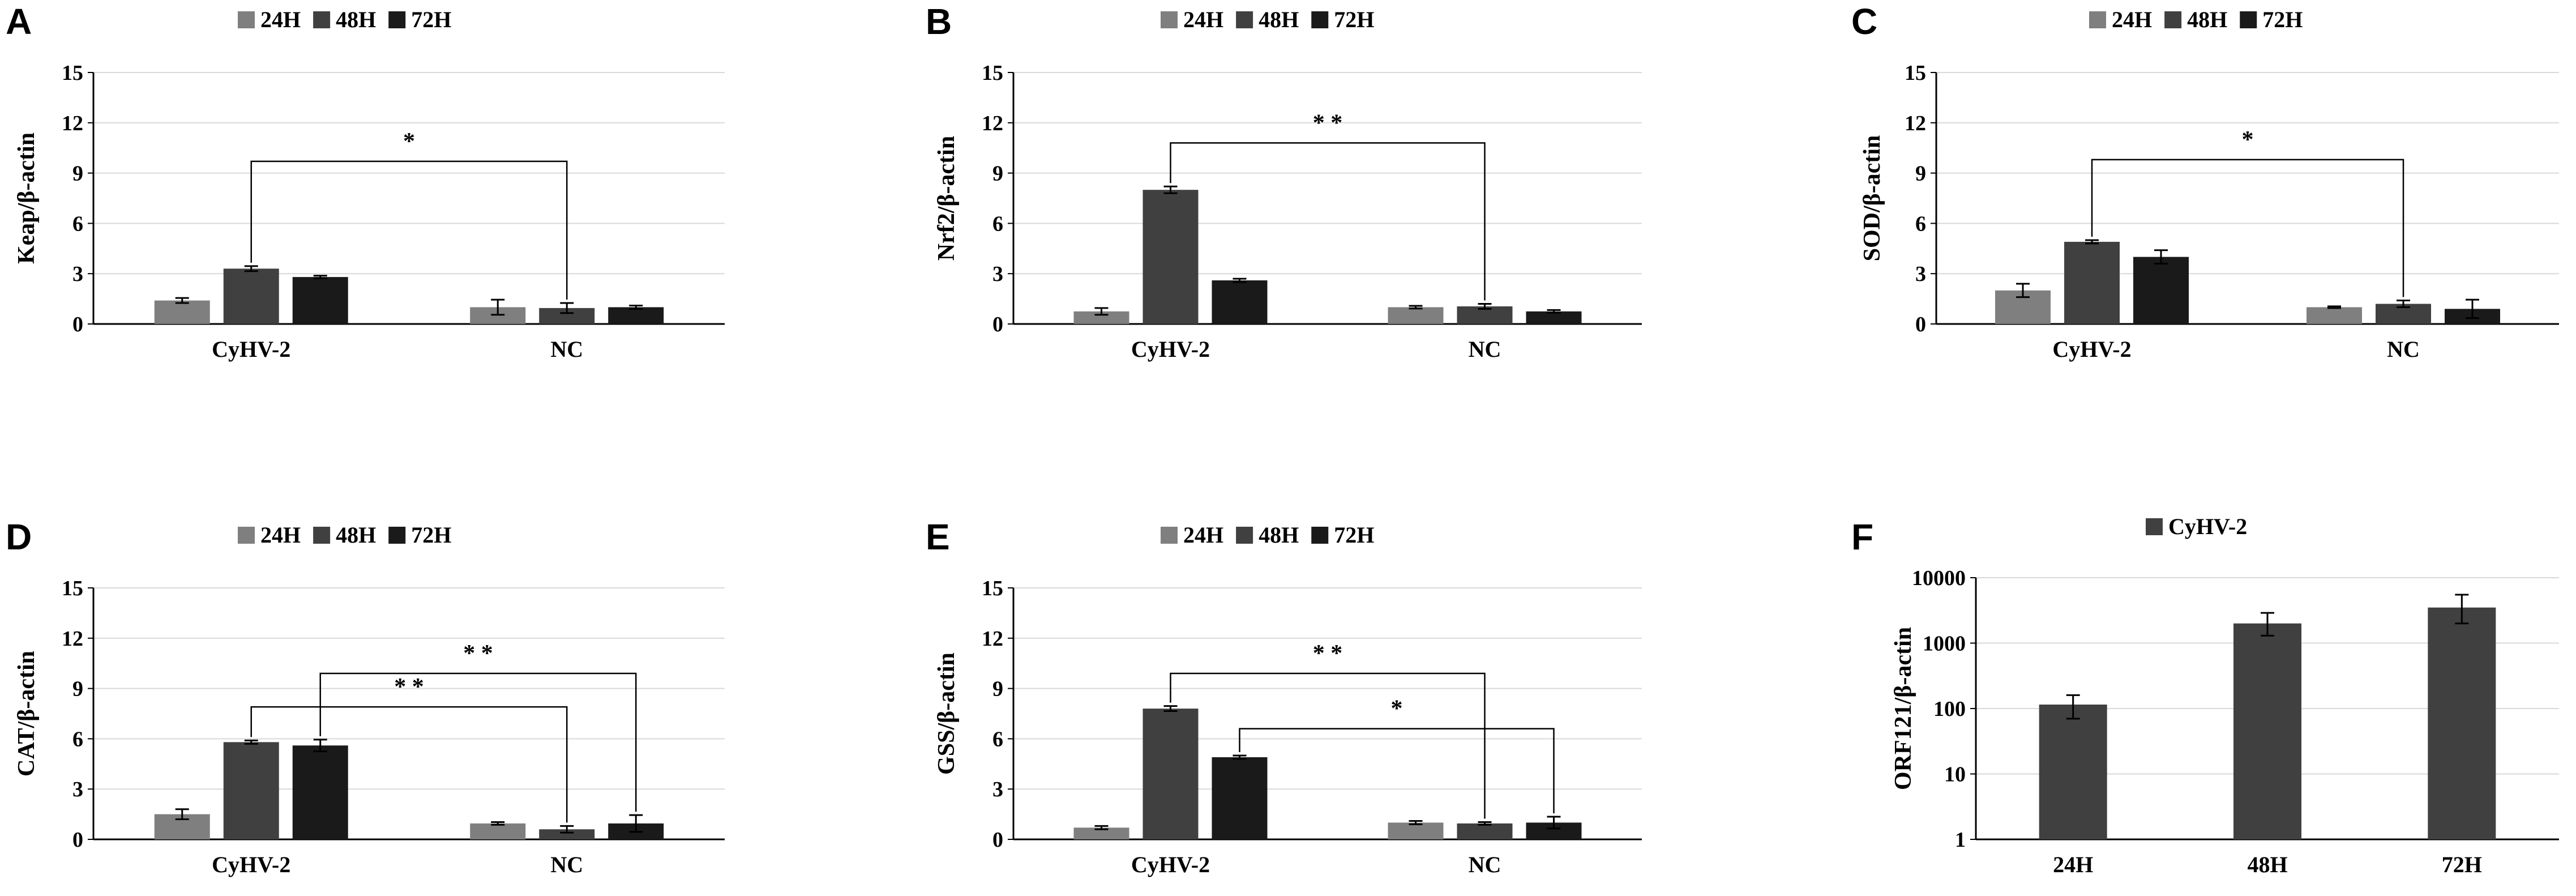 The height and width of the screenshot is (896, 2576). What do you see at coordinates (1203, 535) in the screenshot?
I see `legend-label-e-24h: 24H` at bounding box center [1203, 535].